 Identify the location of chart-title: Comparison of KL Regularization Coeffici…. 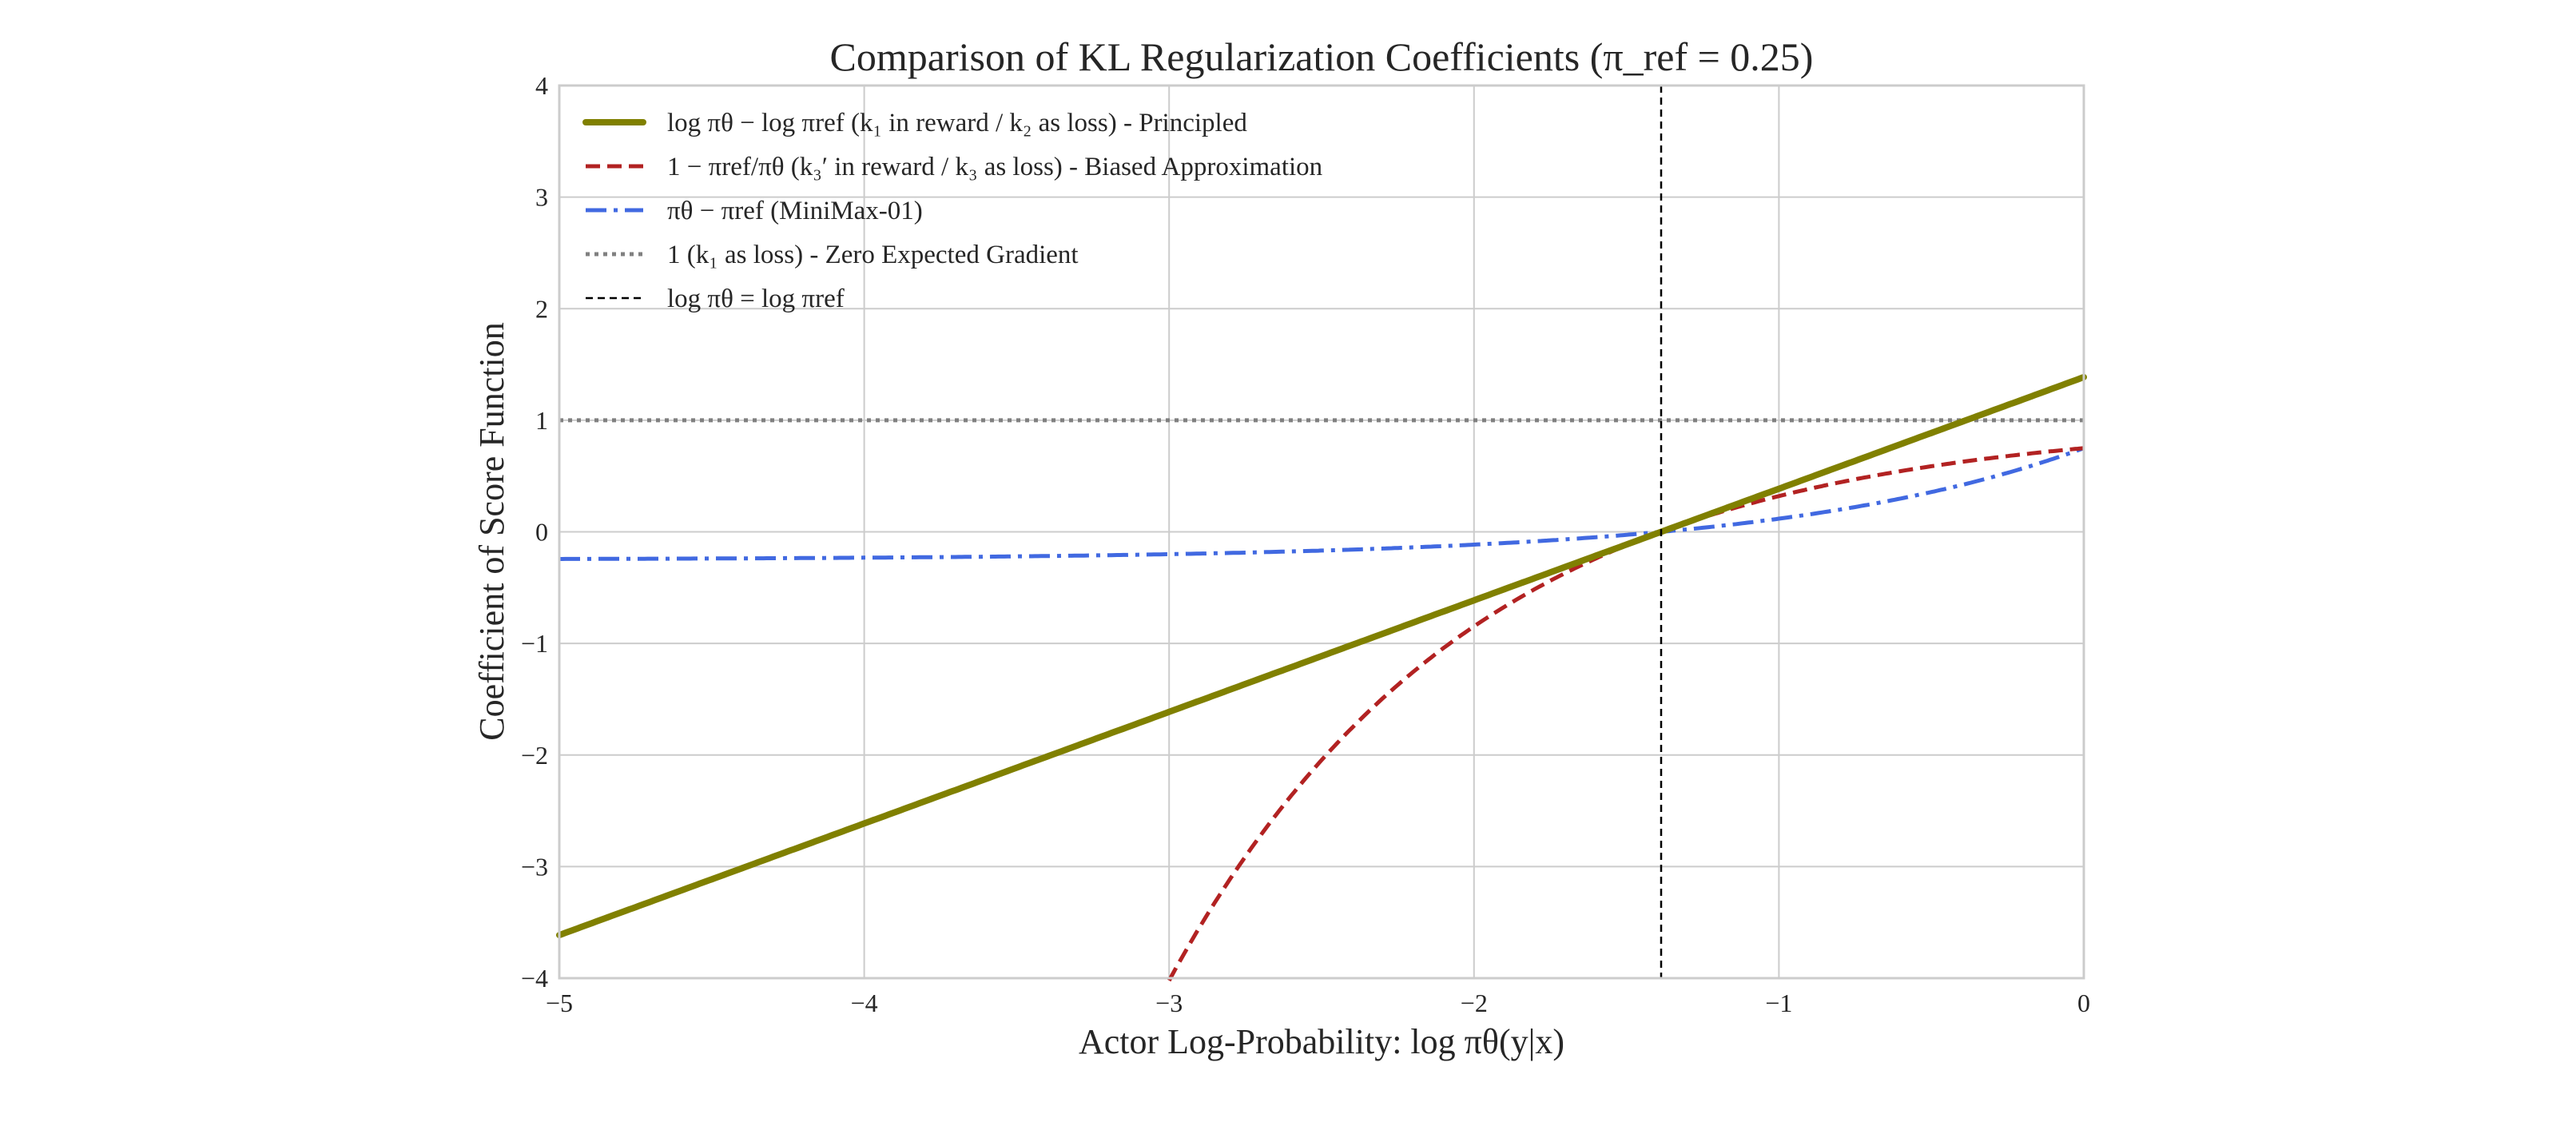
(1322, 57).